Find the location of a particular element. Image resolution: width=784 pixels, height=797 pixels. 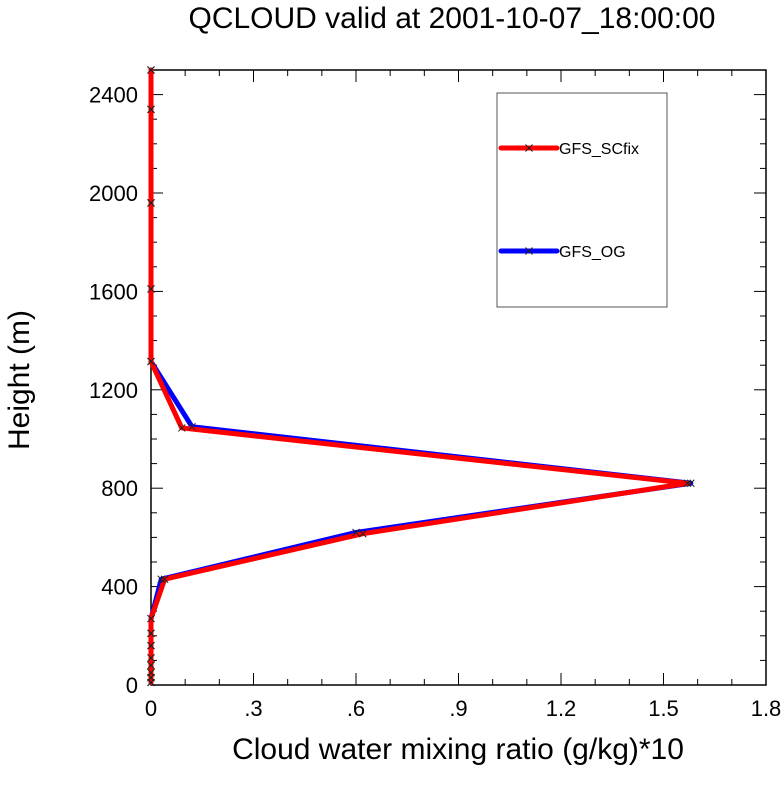

legend-box is located at coordinates (582, 200).